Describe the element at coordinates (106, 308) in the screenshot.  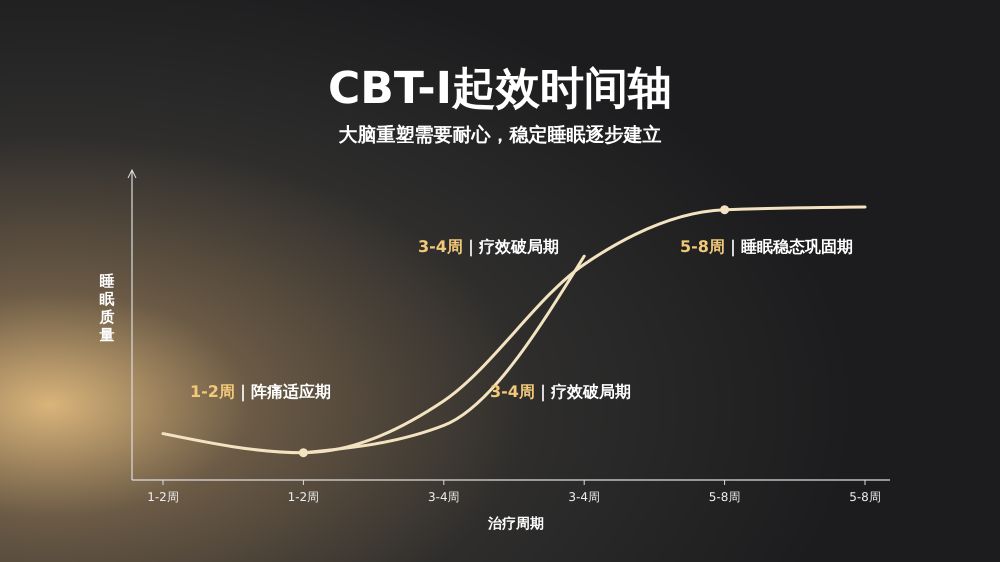
I see `y-axis-title: 睡眠质量` at that location.